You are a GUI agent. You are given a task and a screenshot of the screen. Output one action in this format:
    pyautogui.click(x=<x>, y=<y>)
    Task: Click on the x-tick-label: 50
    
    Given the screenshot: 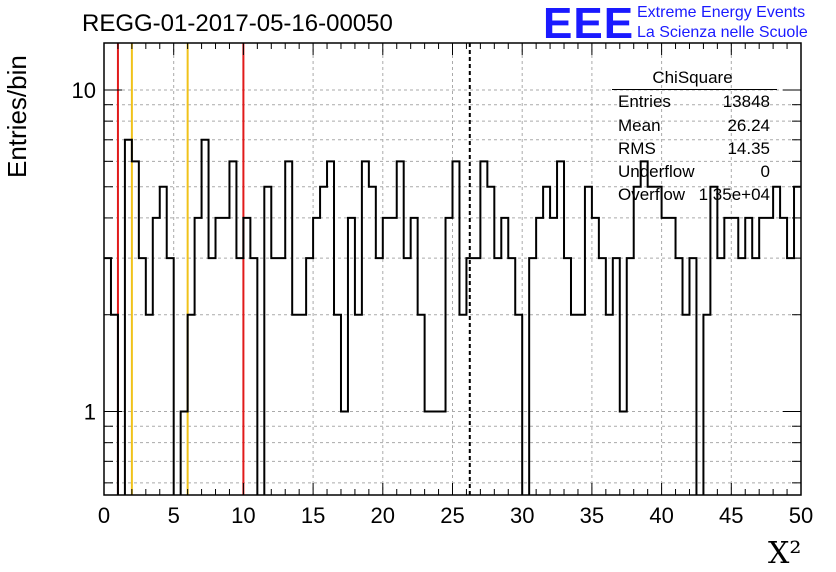 What is the action you would take?
    pyautogui.click(x=801, y=515)
    